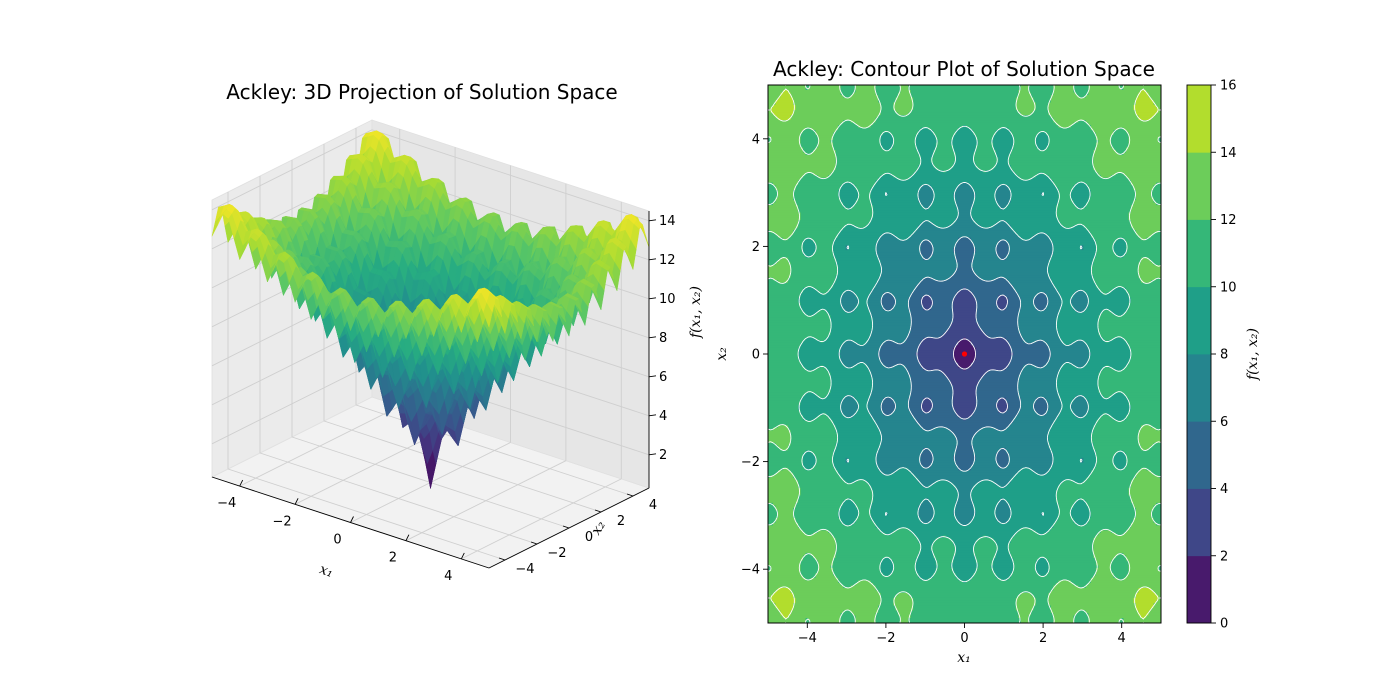 This screenshot has height=700, width=1400. What do you see at coordinates (502, 559) in the screenshot?
I see `y-tick-mark` at bounding box center [502, 559].